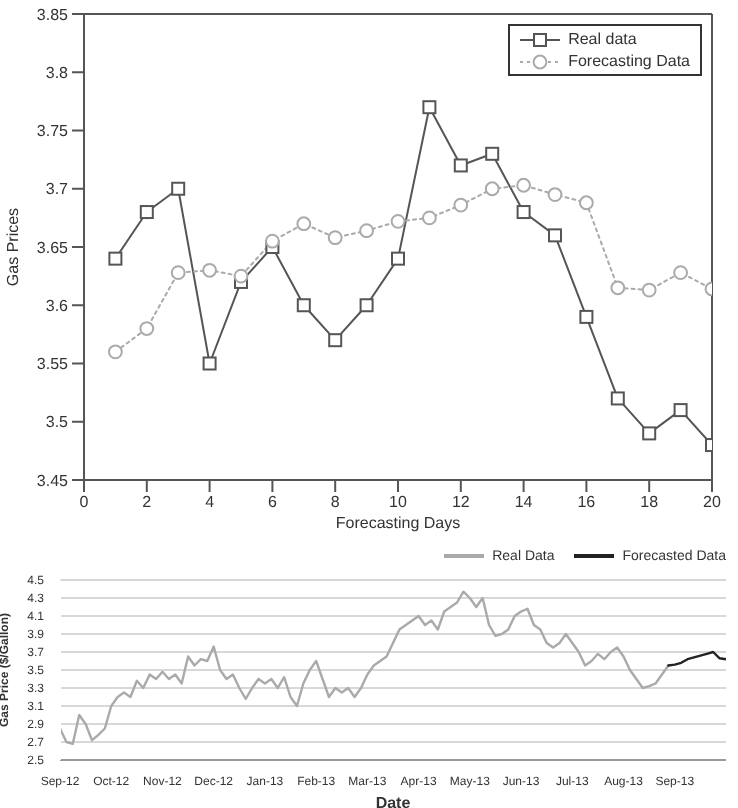  What do you see at coordinates (57, 422) in the screenshot?
I see `y-tick-label: 3.5` at bounding box center [57, 422].